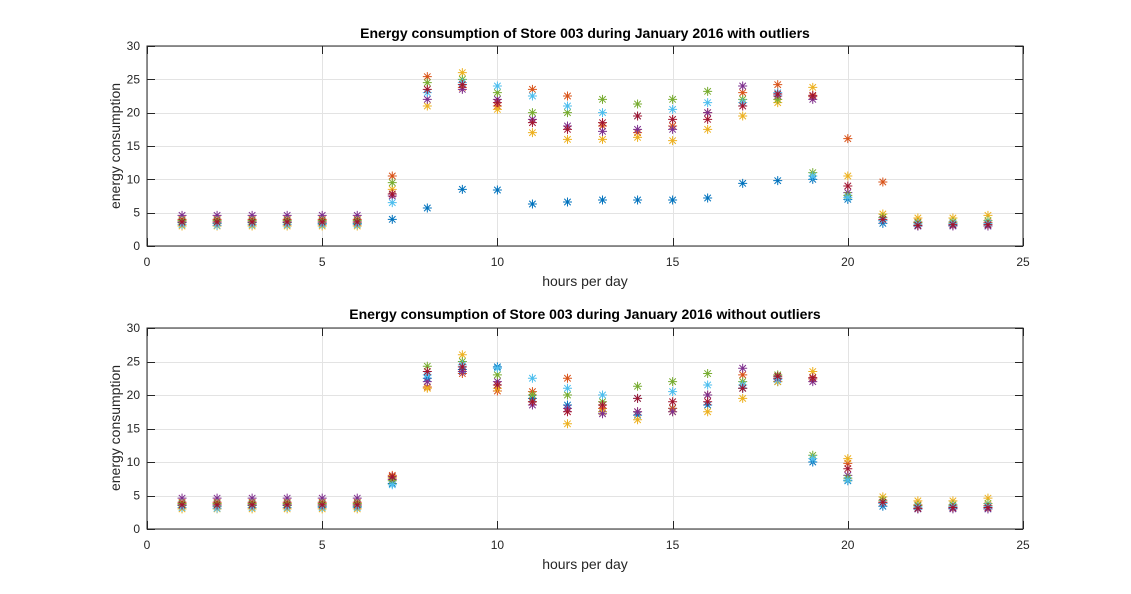  What do you see at coordinates (1023, 262) in the screenshot?
I see `x-tick-label: 25` at bounding box center [1023, 262].